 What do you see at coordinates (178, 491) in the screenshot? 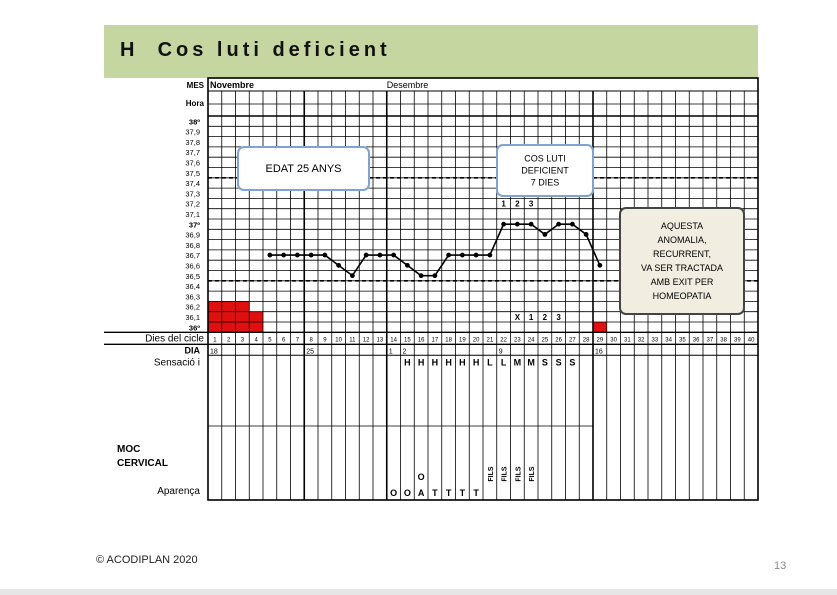
I see `row-label-aparenca: Aparença` at bounding box center [178, 491].